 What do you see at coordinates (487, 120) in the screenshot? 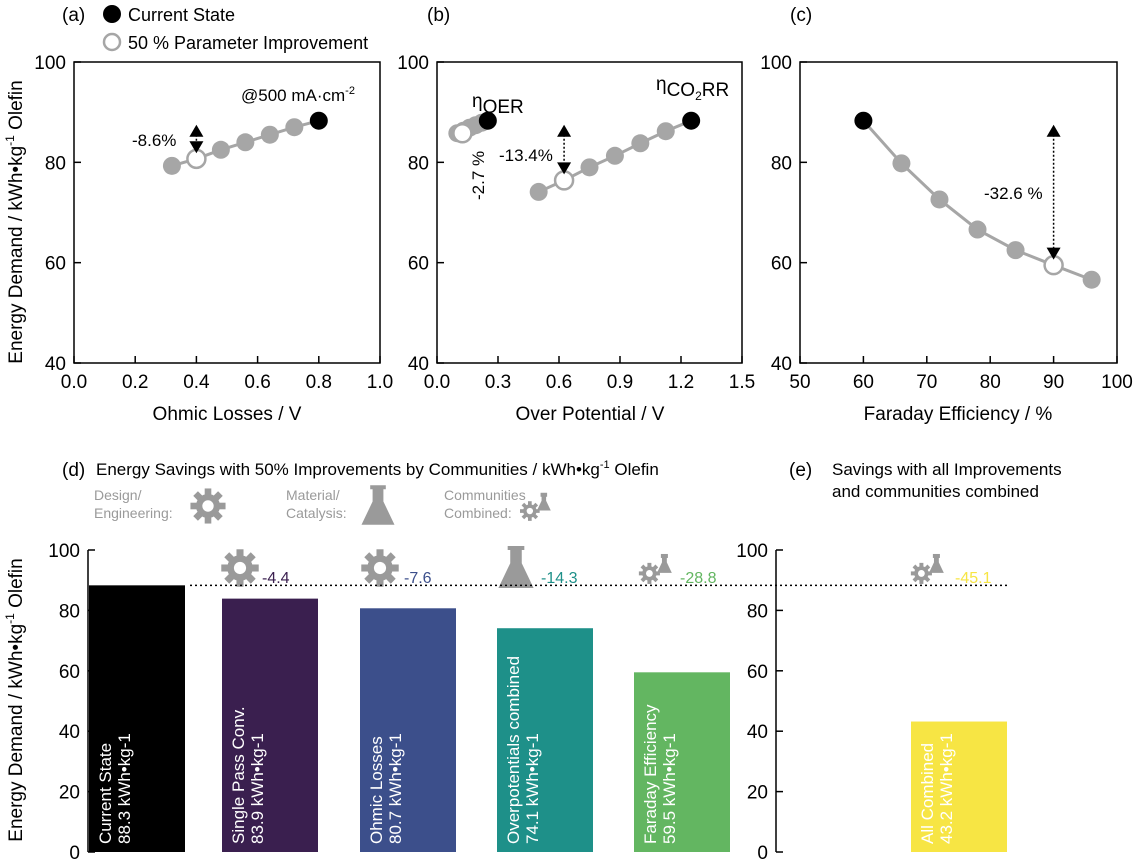
I see `panel-b-oer-current-point` at bounding box center [487, 120].